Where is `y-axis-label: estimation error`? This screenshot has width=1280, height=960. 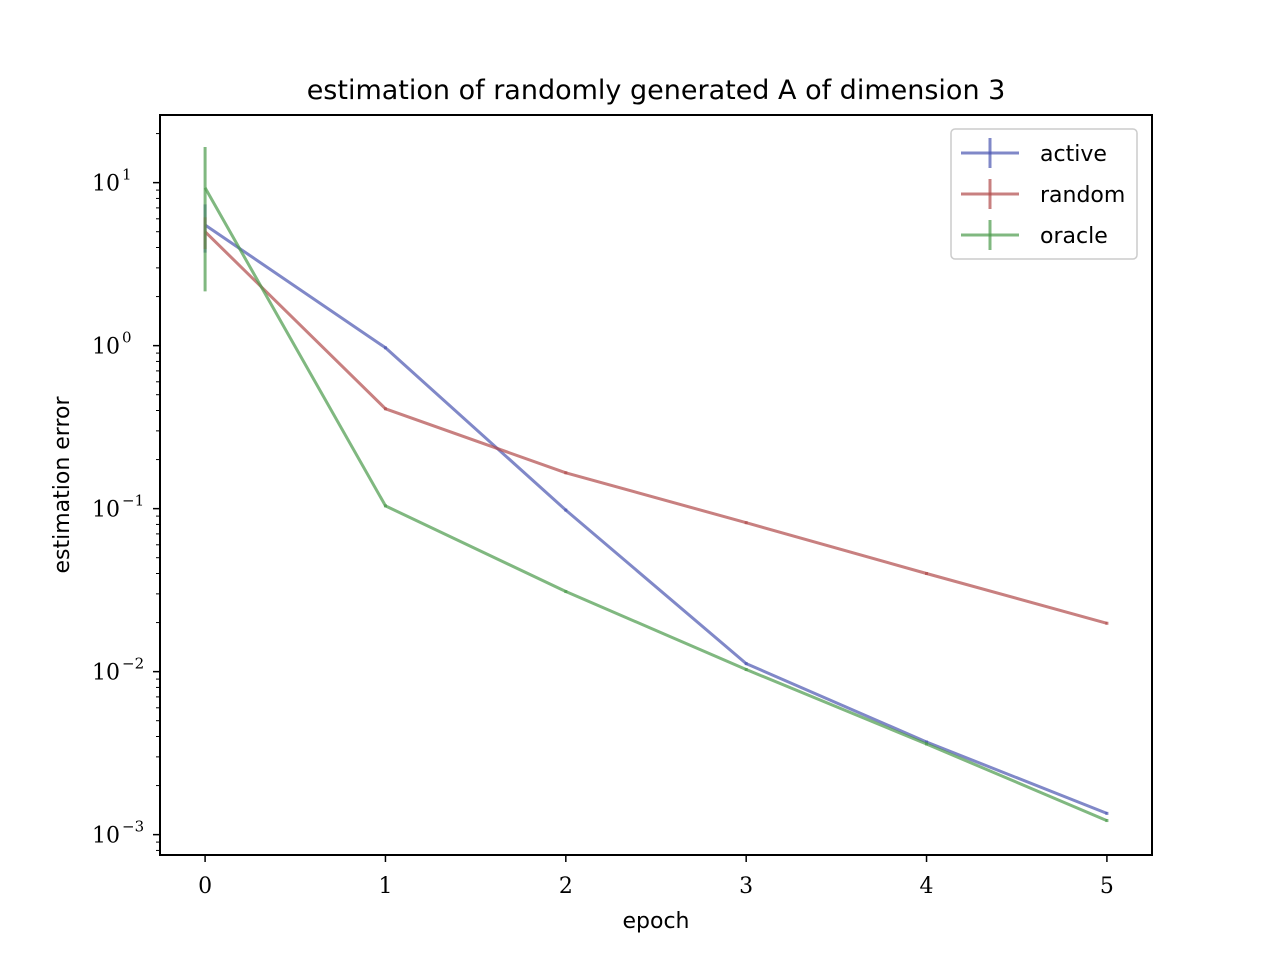
y-axis-label: estimation error is located at coordinates (62, 485).